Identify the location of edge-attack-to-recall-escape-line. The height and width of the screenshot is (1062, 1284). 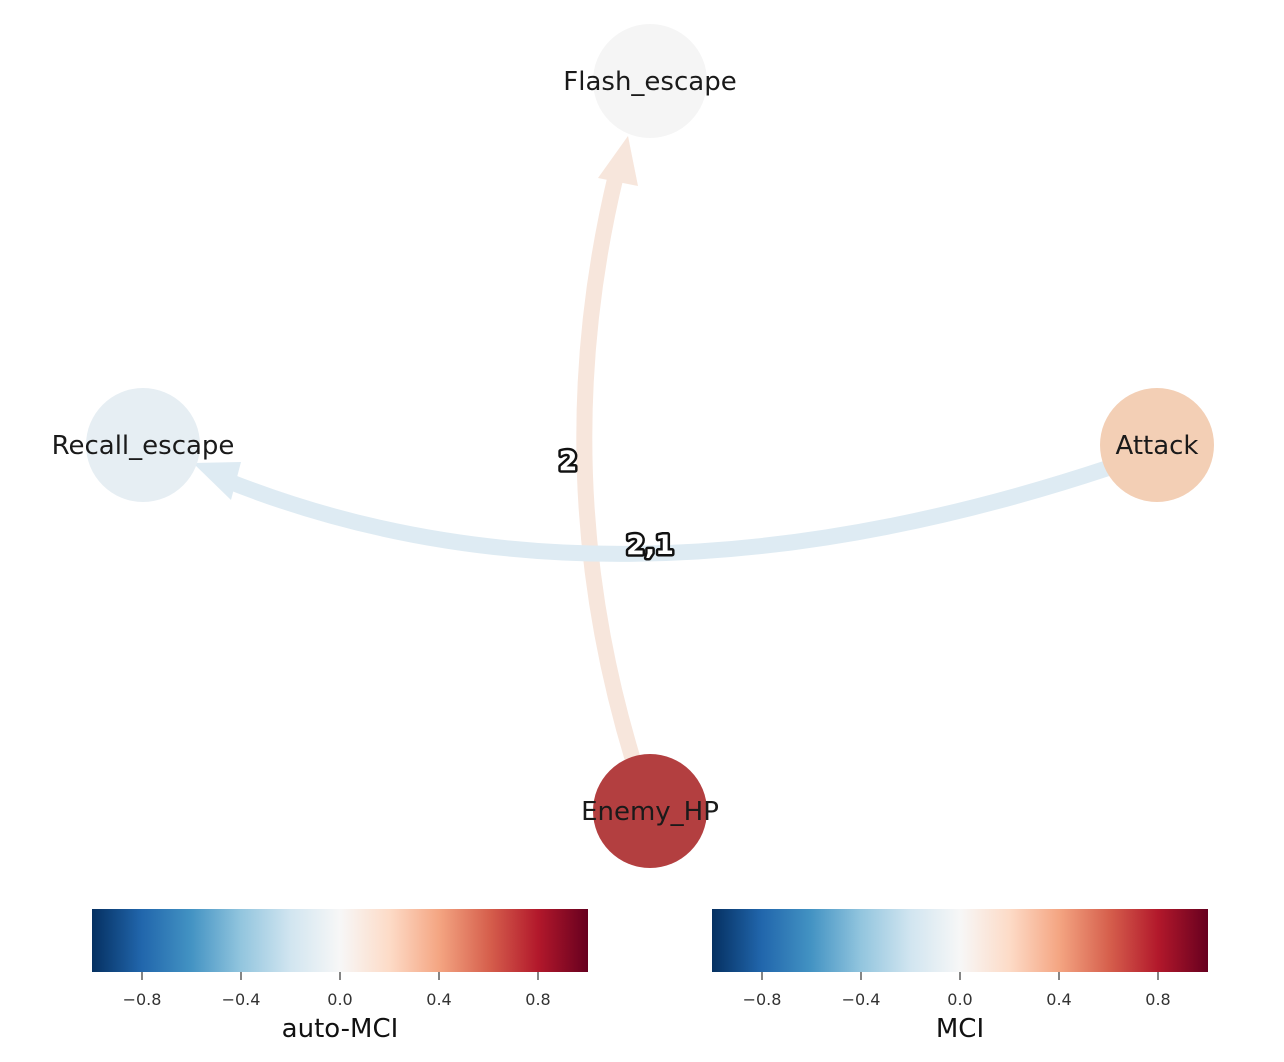
(668, 511).